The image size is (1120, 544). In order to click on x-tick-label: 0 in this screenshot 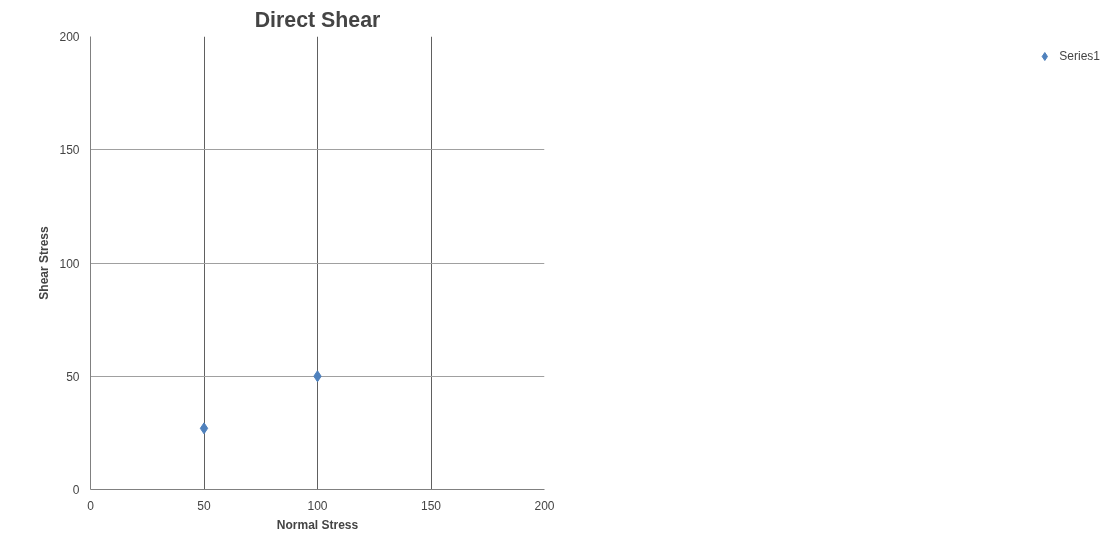, I will do `click(91, 505)`.